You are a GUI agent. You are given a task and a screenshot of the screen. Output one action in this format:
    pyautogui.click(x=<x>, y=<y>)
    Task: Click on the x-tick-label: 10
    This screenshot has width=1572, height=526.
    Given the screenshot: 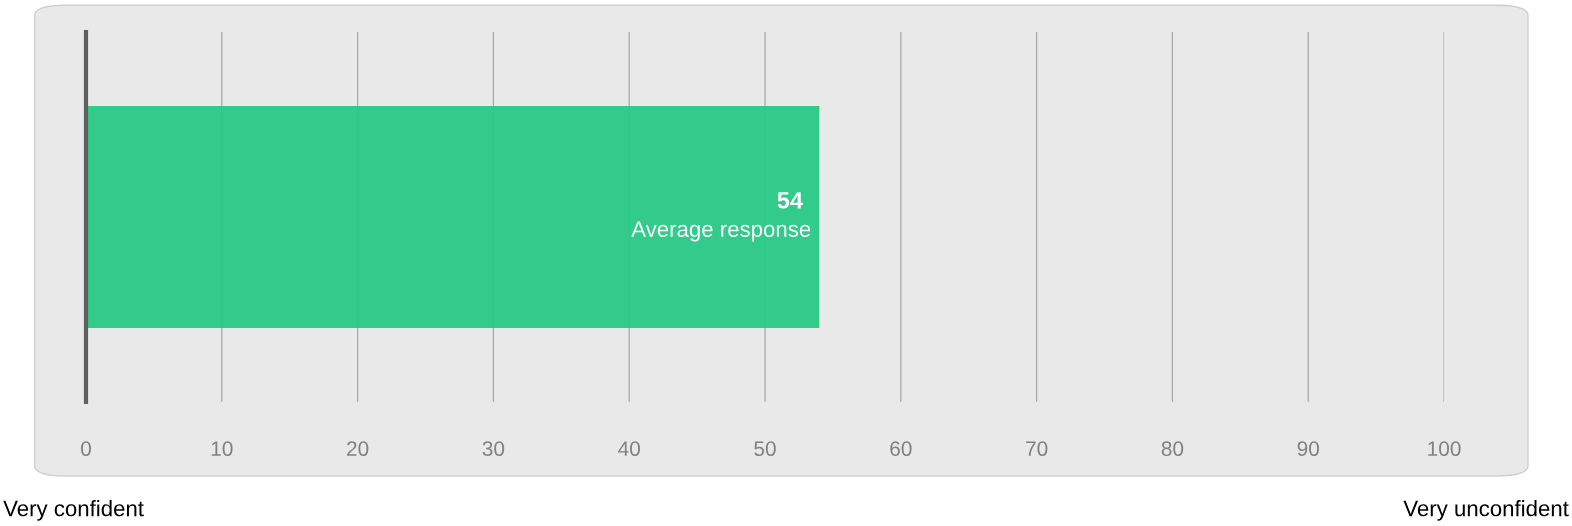 What is the action you would take?
    pyautogui.click(x=222, y=449)
    